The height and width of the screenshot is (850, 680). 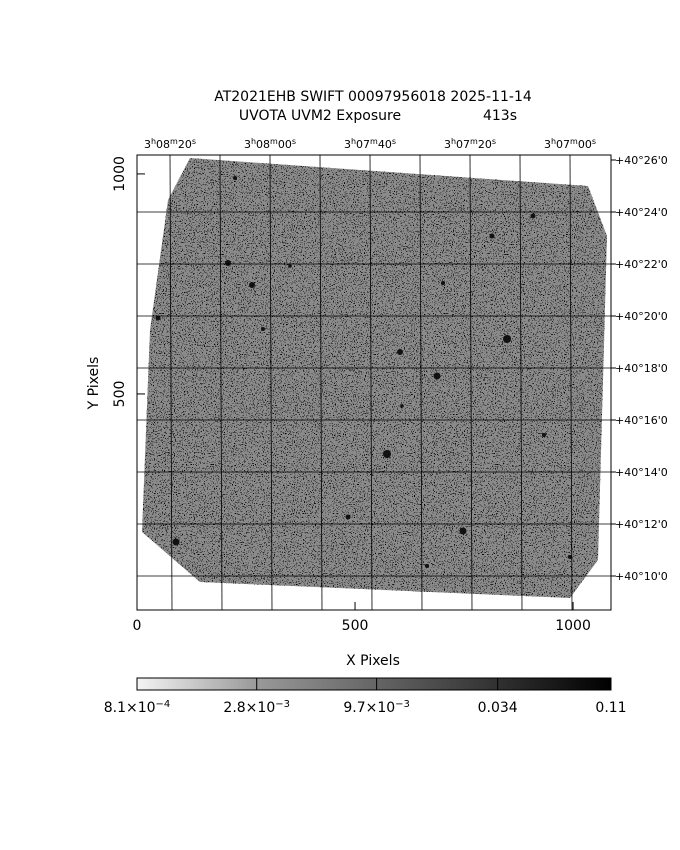 I want to click on x-tick-label: 500, so click(x=355, y=626).